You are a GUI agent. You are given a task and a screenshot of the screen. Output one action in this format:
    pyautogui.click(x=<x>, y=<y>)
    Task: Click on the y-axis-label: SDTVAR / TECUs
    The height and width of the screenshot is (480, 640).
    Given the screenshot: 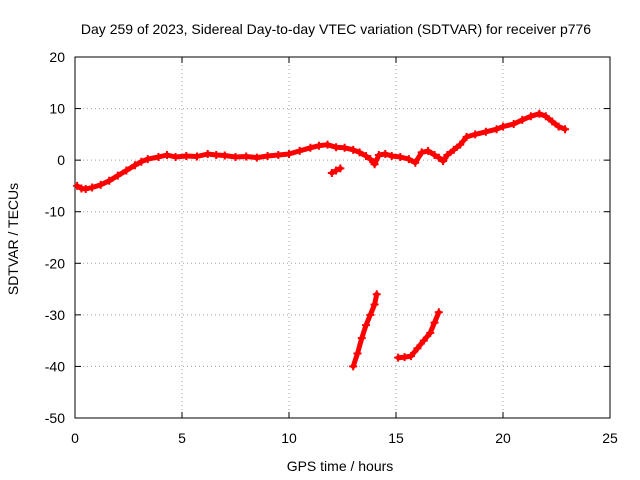 What is the action you would take?
    pyautogui.click(x=13, y=239)
    